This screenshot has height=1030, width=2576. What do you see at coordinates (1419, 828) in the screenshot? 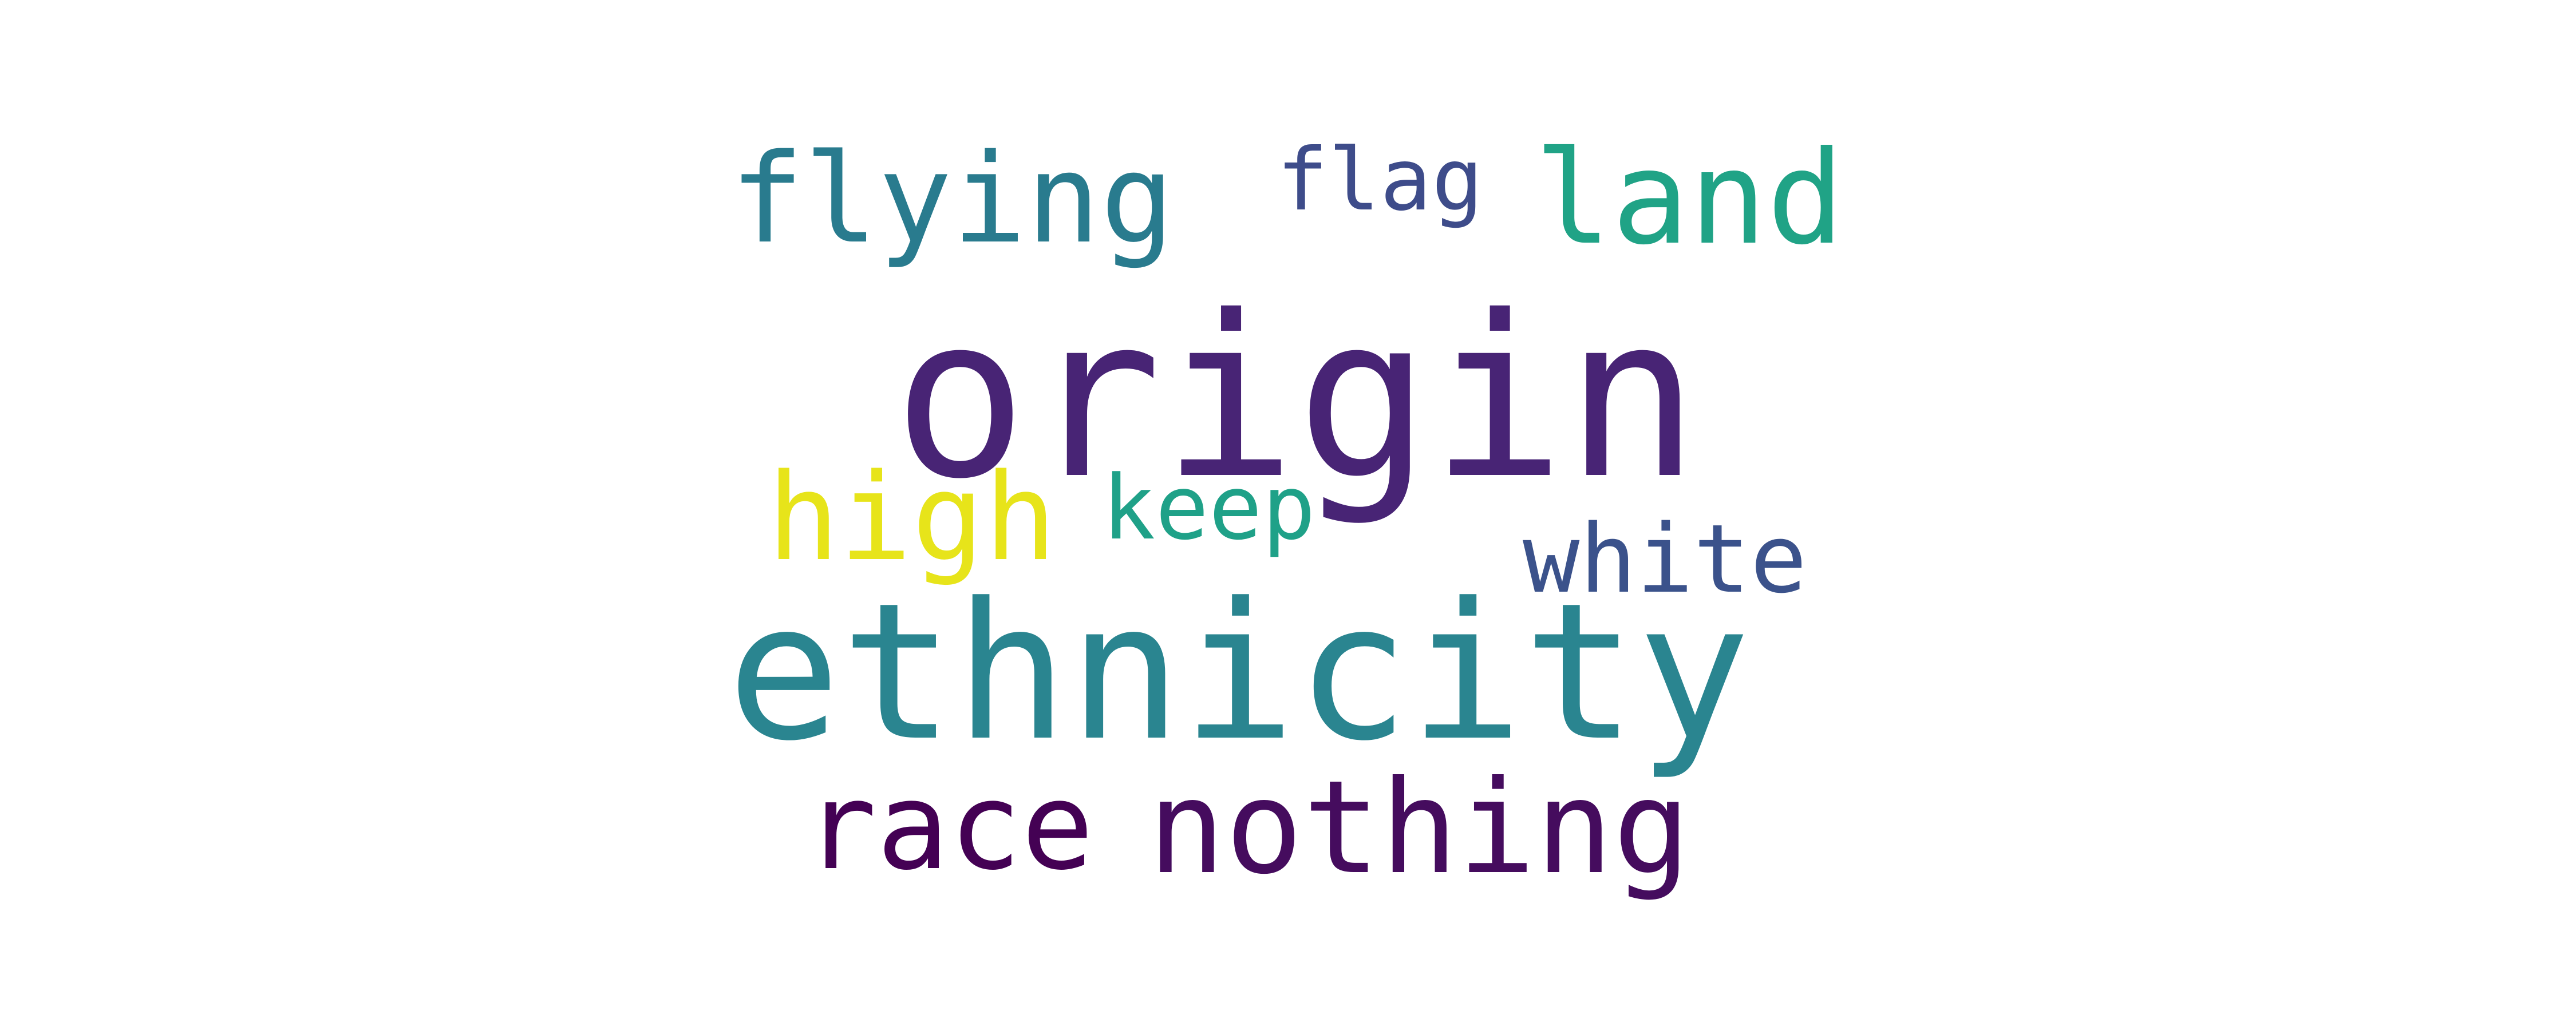
I see `word-nothing: nothing` at bounding box center [1419, 828].